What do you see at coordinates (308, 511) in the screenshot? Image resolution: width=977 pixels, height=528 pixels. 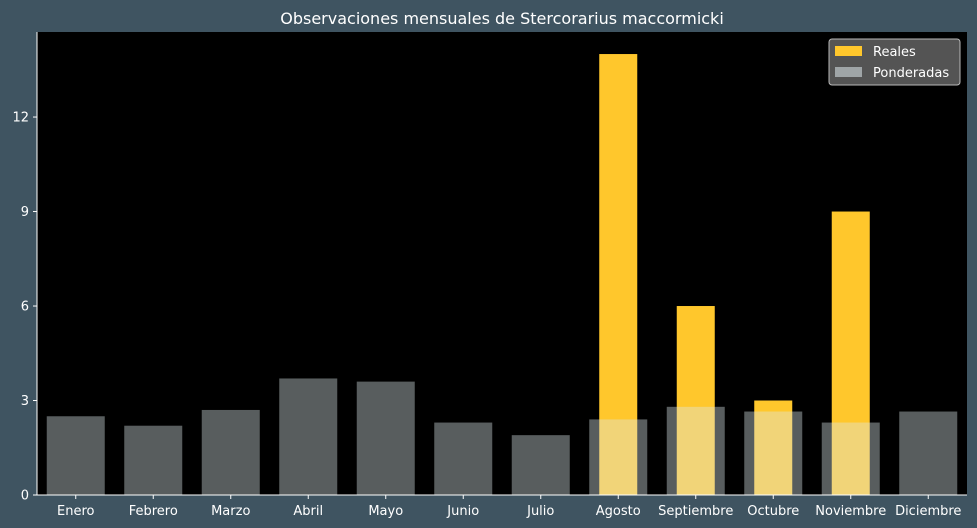 I see `x-tick-label: Abril` at bounding box center [308, 511].